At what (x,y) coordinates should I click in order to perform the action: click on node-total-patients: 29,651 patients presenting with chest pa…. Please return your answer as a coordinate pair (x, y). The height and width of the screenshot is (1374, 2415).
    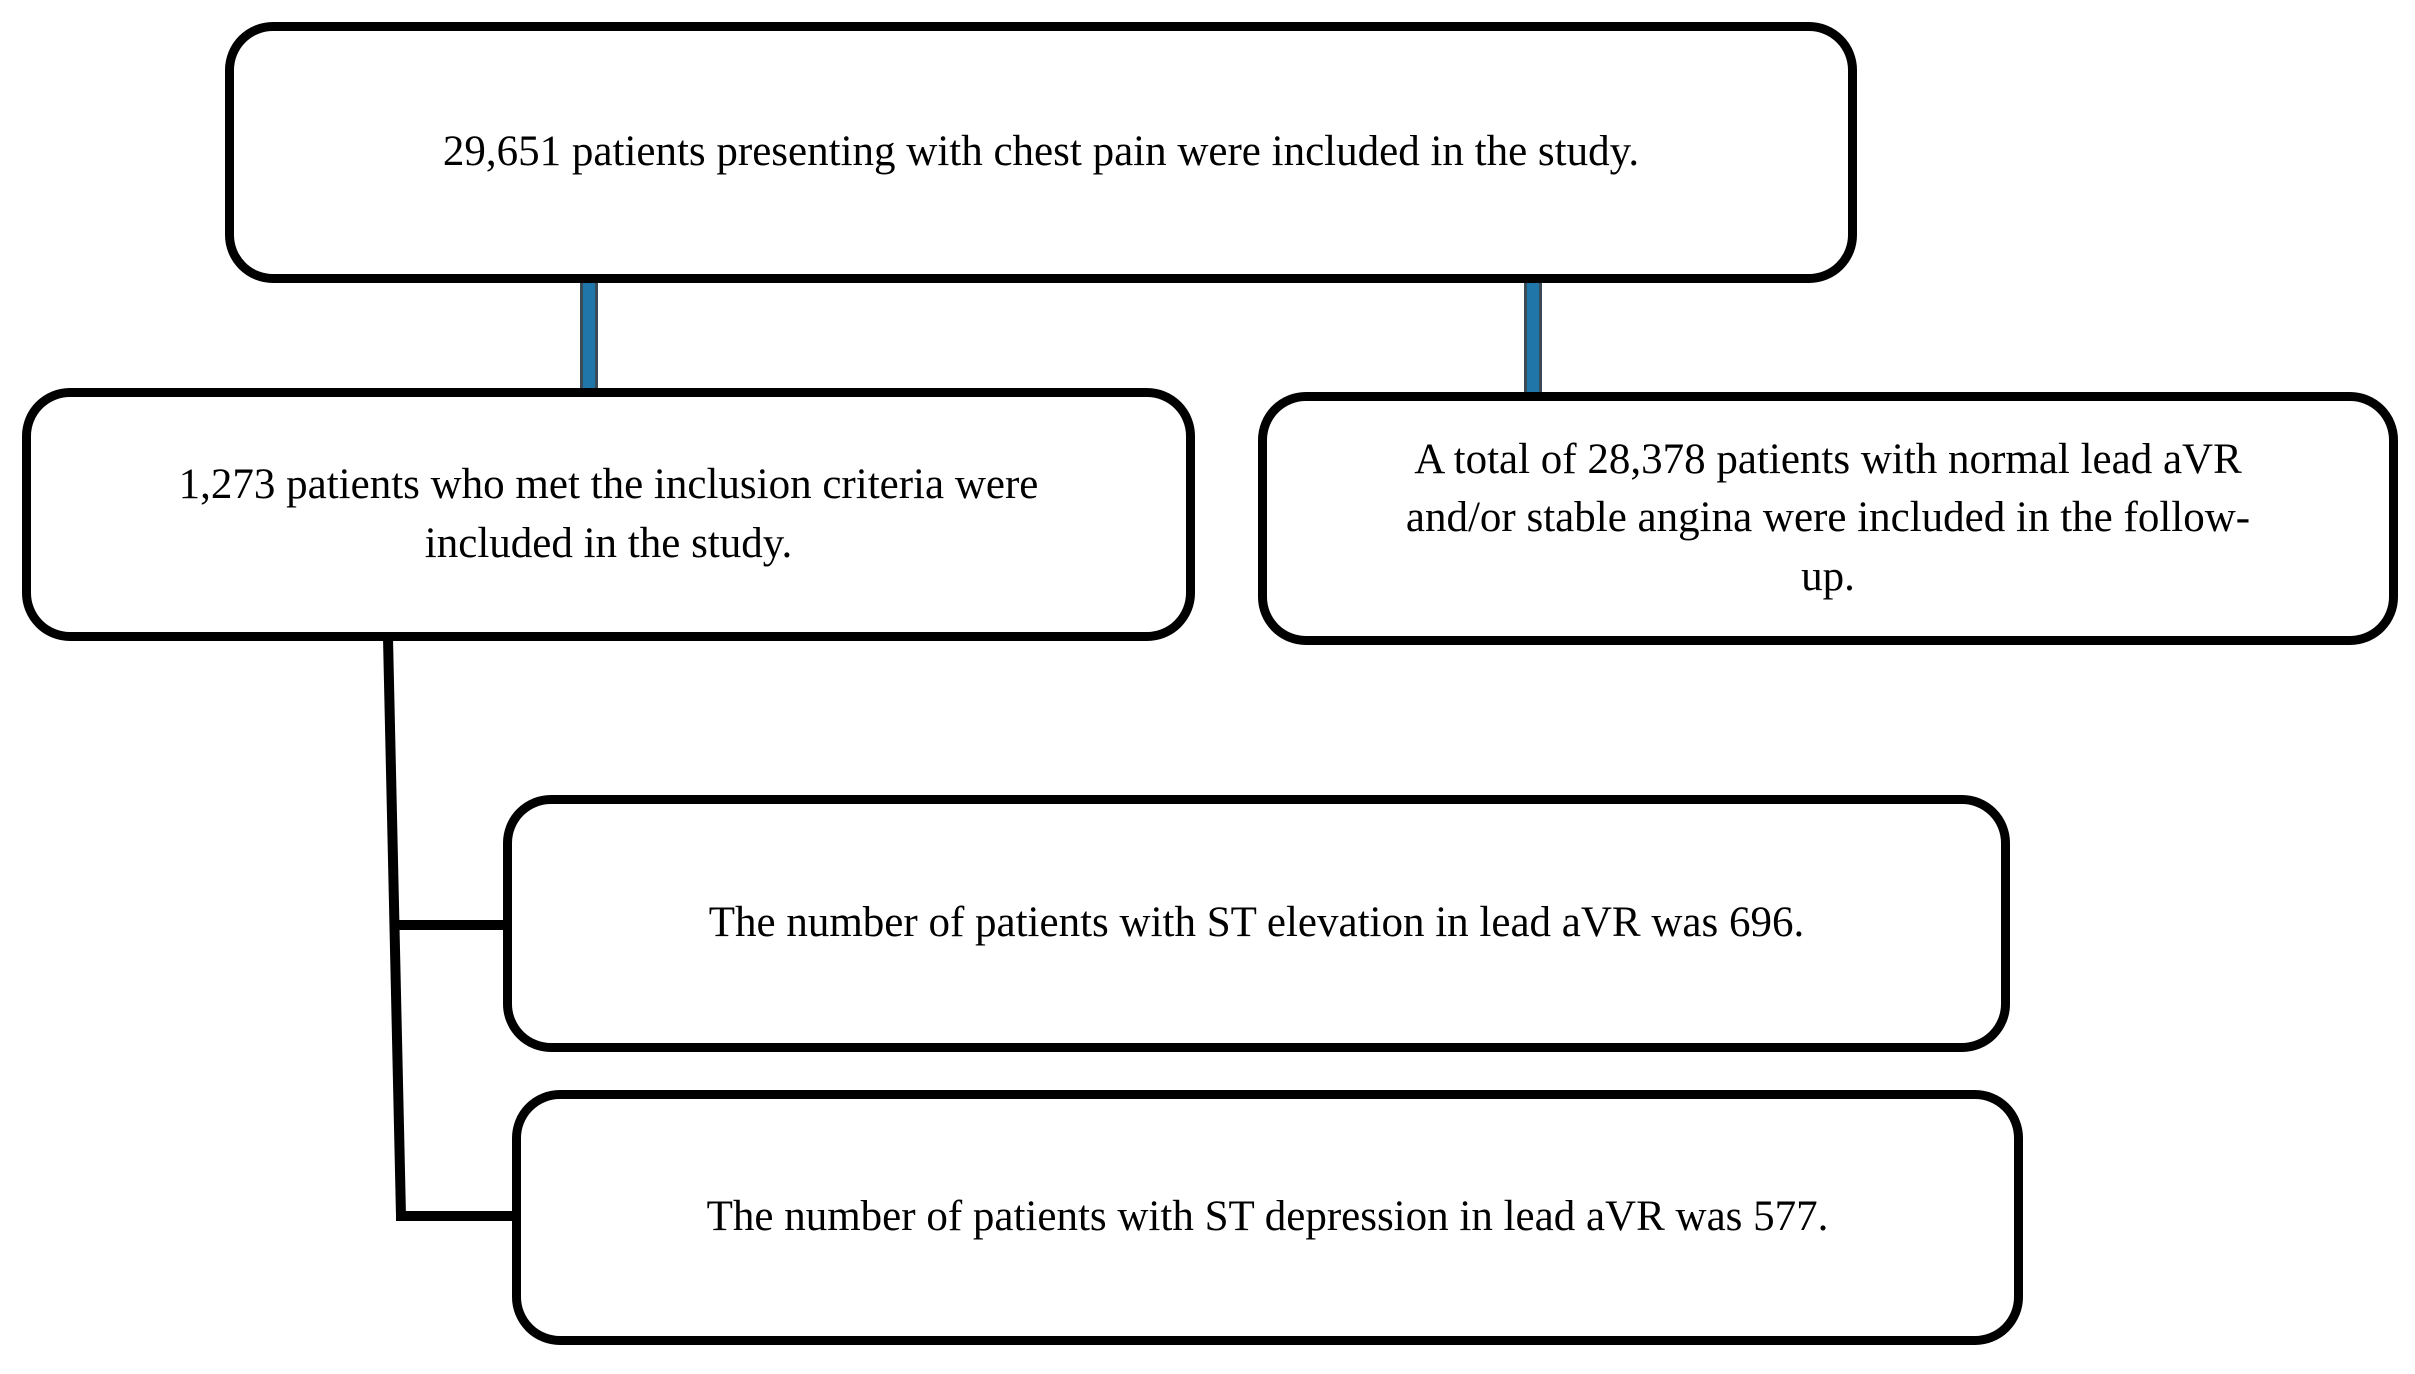
    Looking at the image, I should click on (1041, 152).